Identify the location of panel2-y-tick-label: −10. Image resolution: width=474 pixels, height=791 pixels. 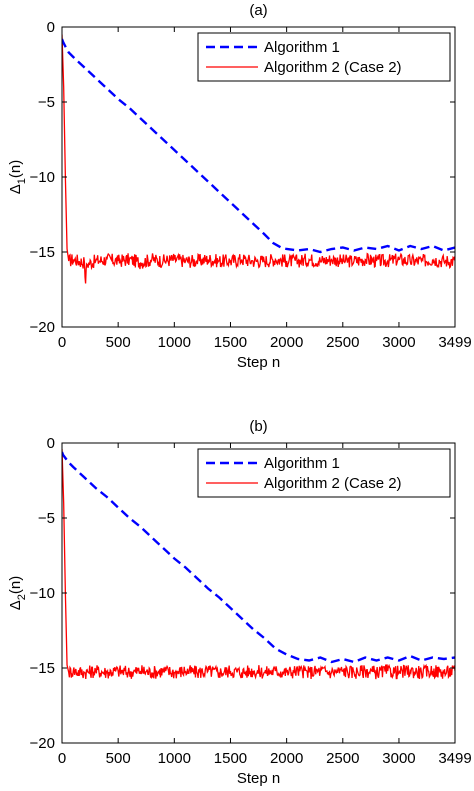
(42, 593).